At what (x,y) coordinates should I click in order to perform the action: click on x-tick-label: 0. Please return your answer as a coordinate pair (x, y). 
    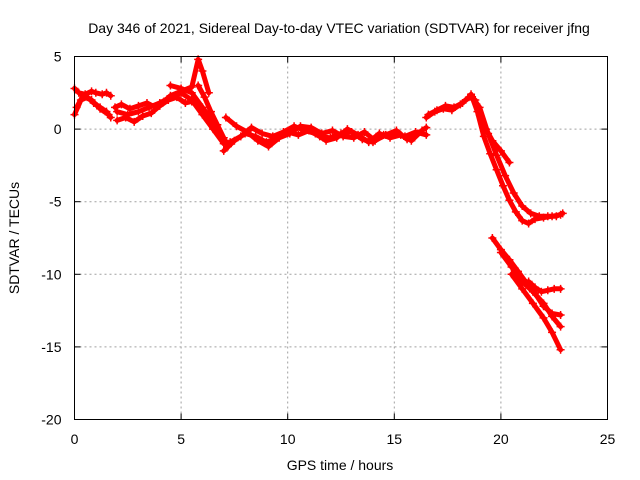
    Looking at the image, I should click on (75, 439).